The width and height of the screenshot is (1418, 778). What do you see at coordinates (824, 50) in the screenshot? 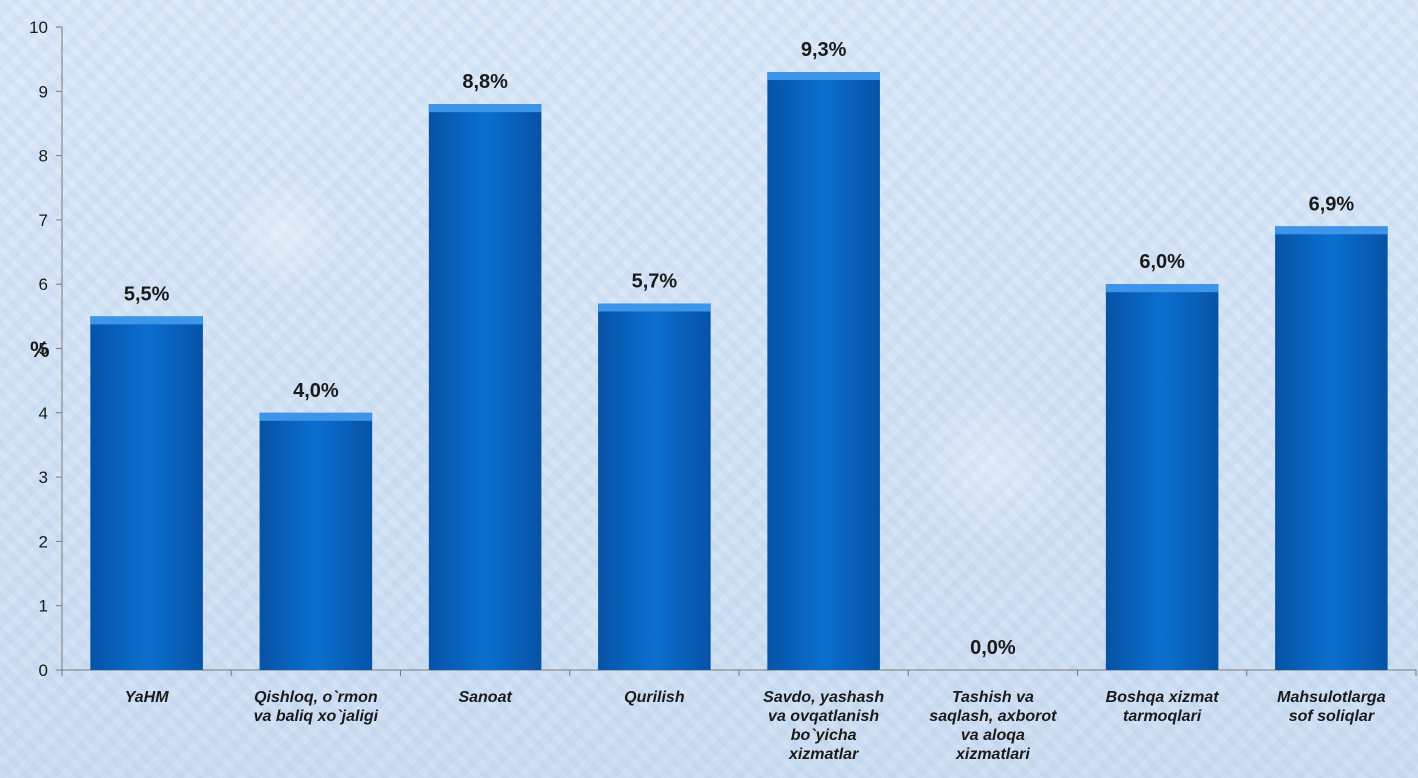
I see `data-label: 9,3%` at bounding box center [824, 50].